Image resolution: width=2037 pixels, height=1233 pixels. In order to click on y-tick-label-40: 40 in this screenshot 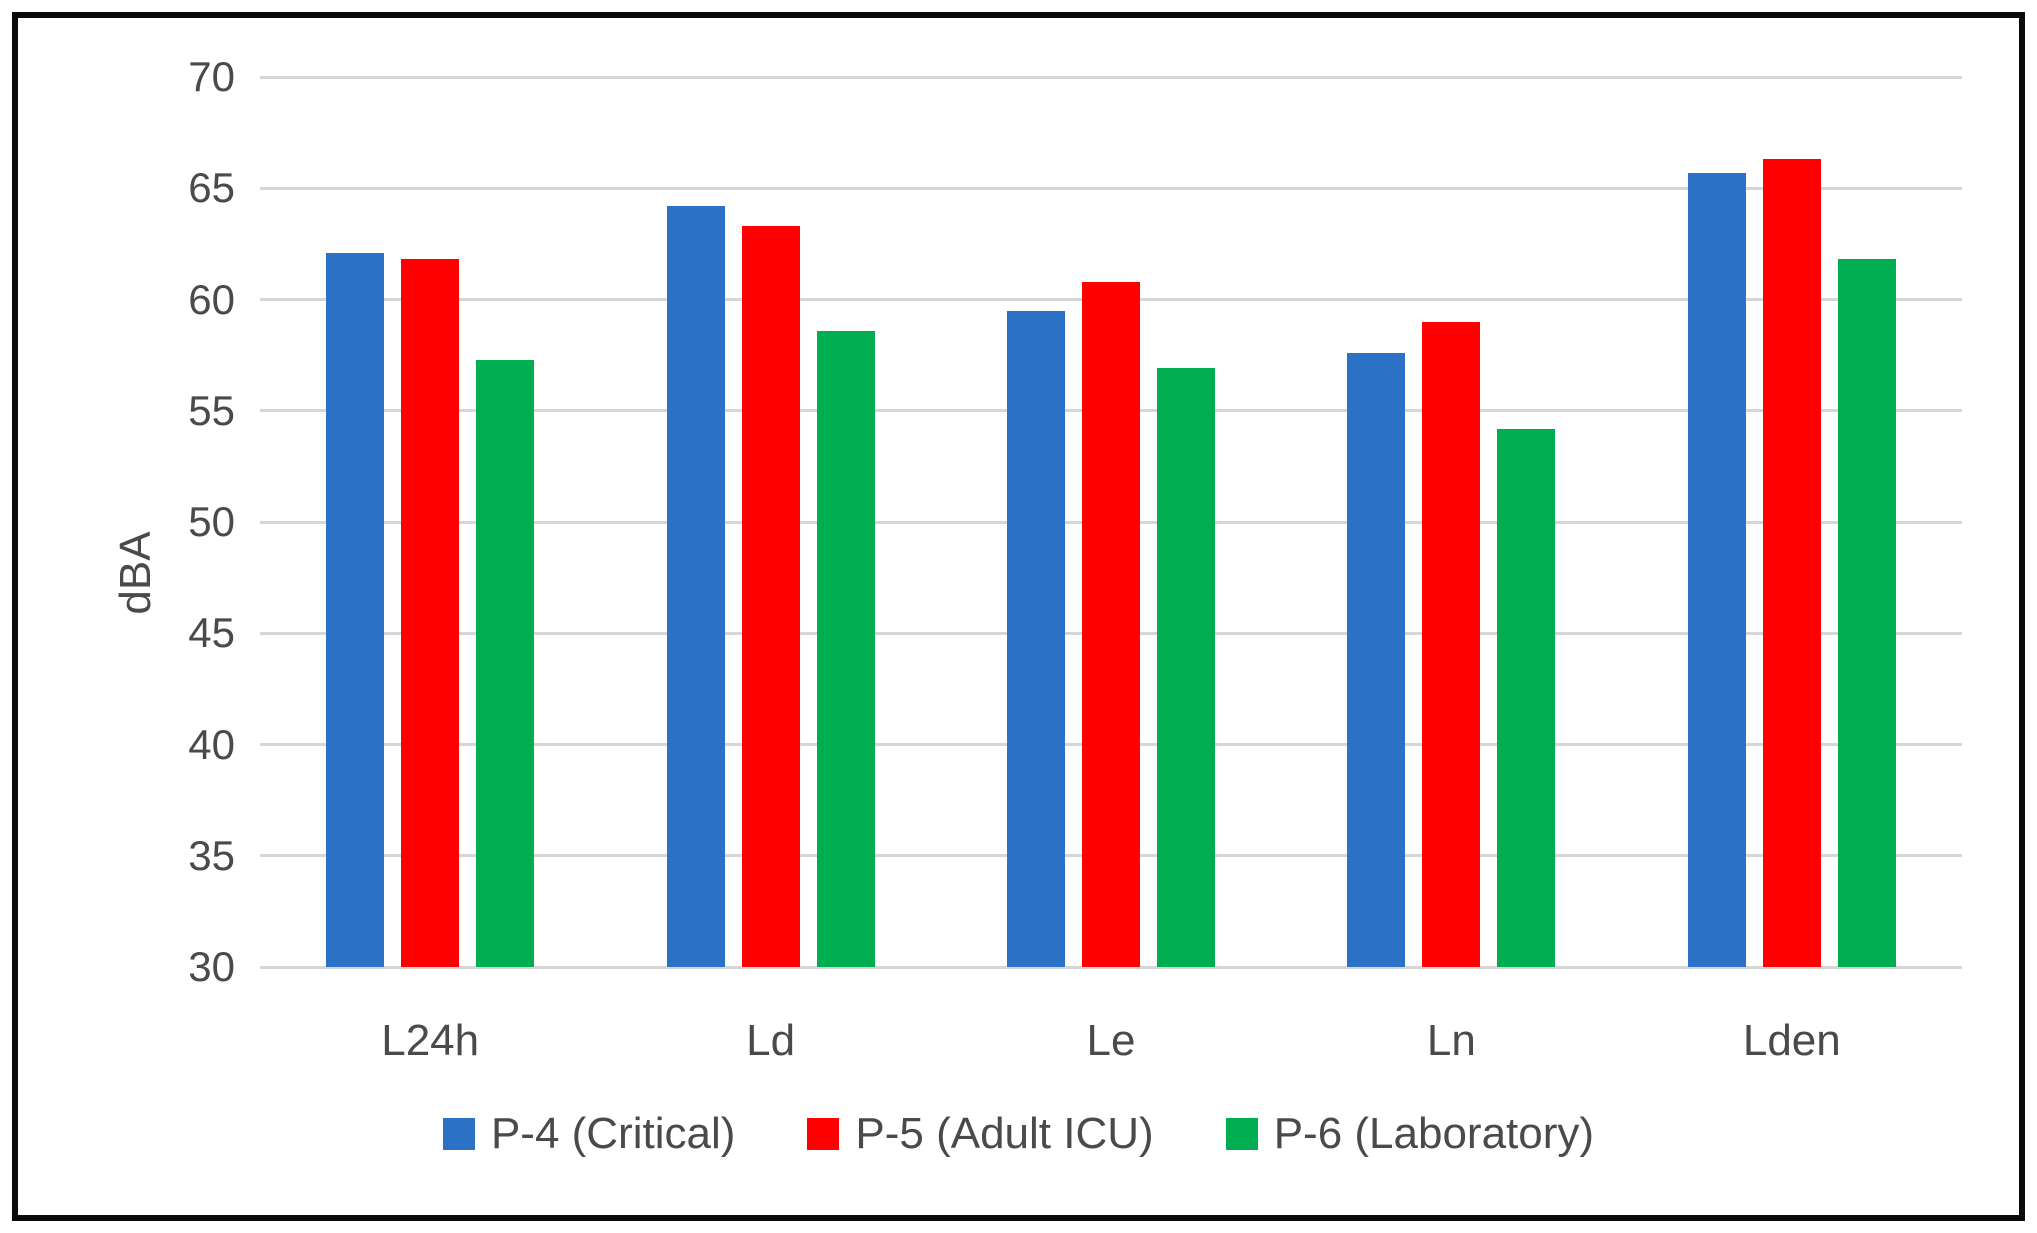, I will do `click(211, 744)`.